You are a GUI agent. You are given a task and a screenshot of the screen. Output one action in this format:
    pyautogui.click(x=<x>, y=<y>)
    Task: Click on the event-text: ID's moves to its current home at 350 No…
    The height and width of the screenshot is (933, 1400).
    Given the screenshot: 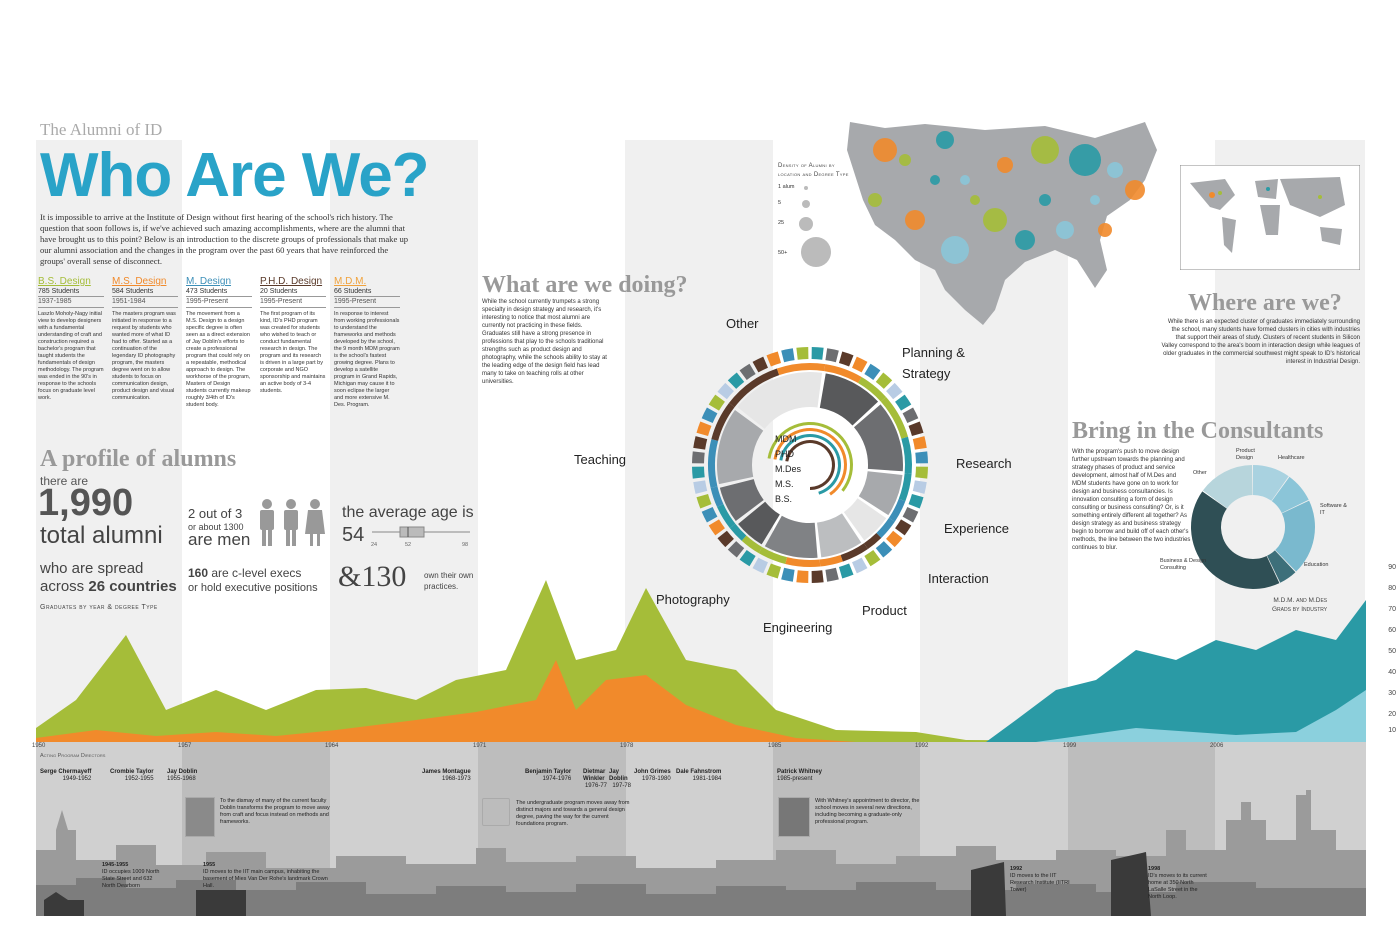 What is the action you would take?
    pyautogui.click(x=1177, y=886)
    